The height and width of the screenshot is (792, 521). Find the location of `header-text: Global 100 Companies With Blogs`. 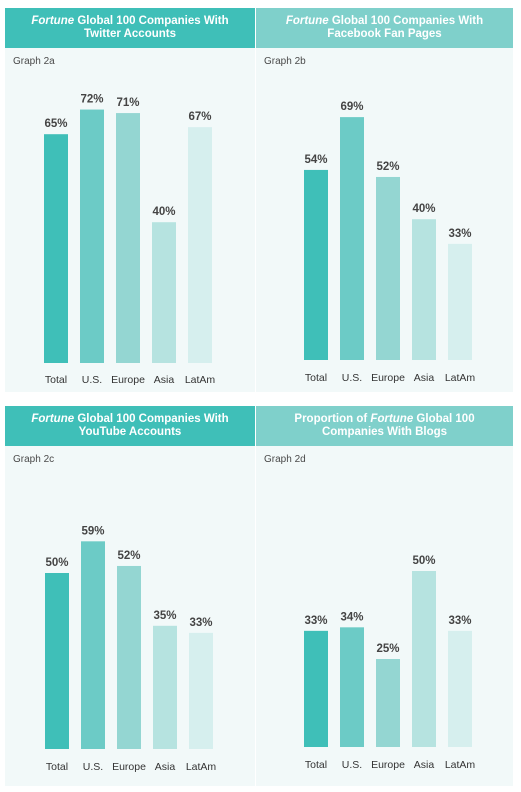

header-text: Global 100 Companies With Blogs is located at coordinates (398, 425).